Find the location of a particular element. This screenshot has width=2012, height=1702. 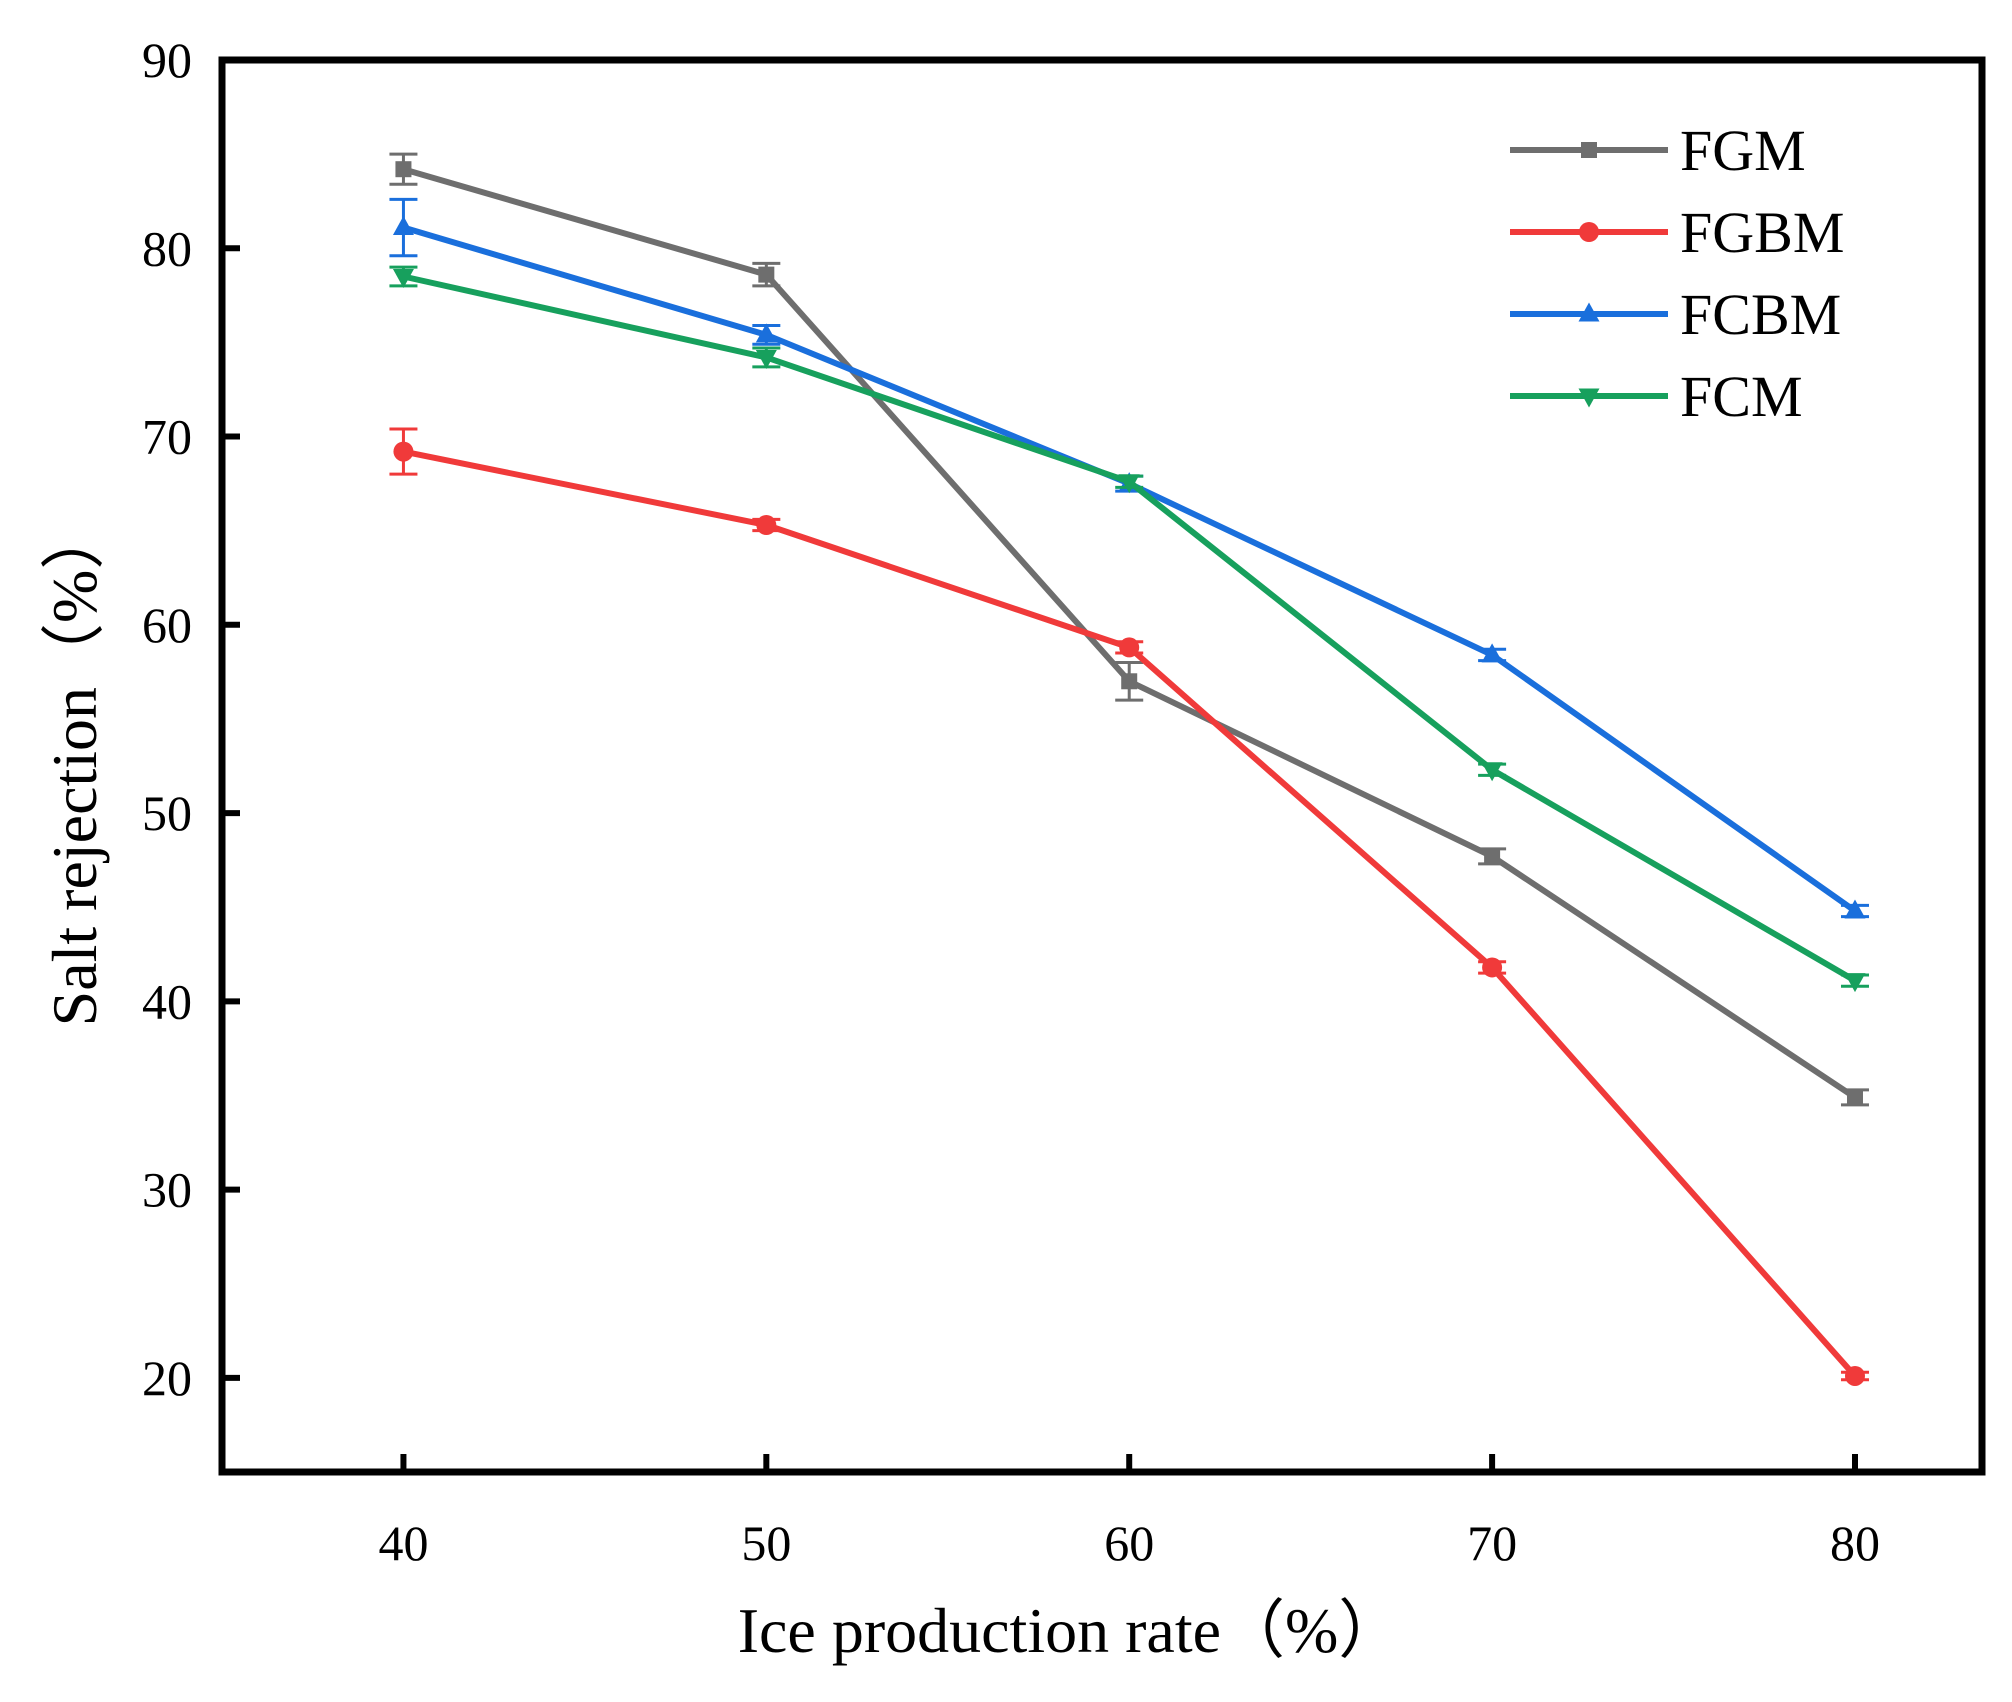

y-tick-label: 90 is located at coordinates (167, 60).